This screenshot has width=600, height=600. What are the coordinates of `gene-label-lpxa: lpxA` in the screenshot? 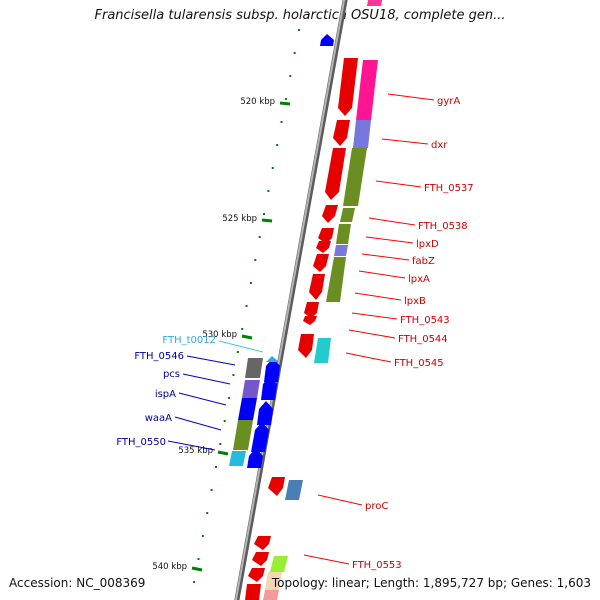 It's located at (419, 279).